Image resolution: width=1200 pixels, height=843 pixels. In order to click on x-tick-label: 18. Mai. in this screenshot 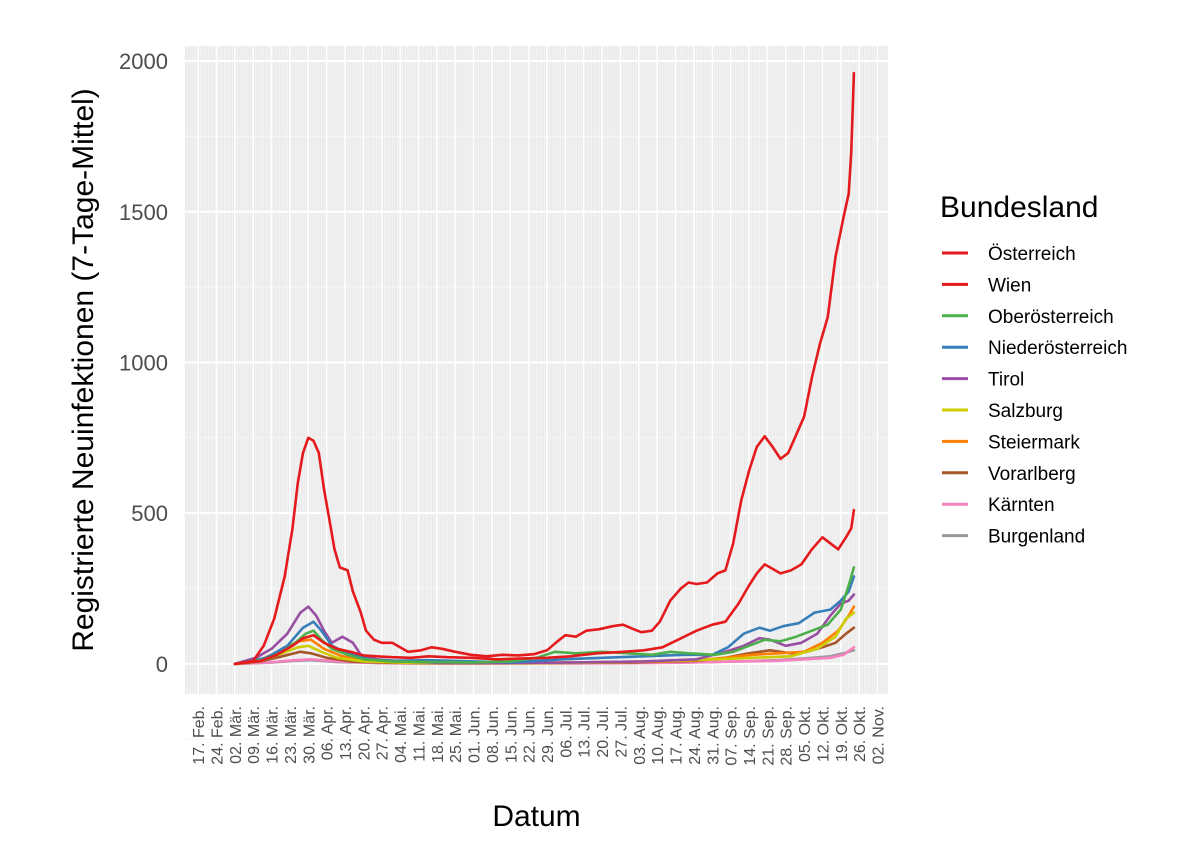, I will do `click(438, 734)`.